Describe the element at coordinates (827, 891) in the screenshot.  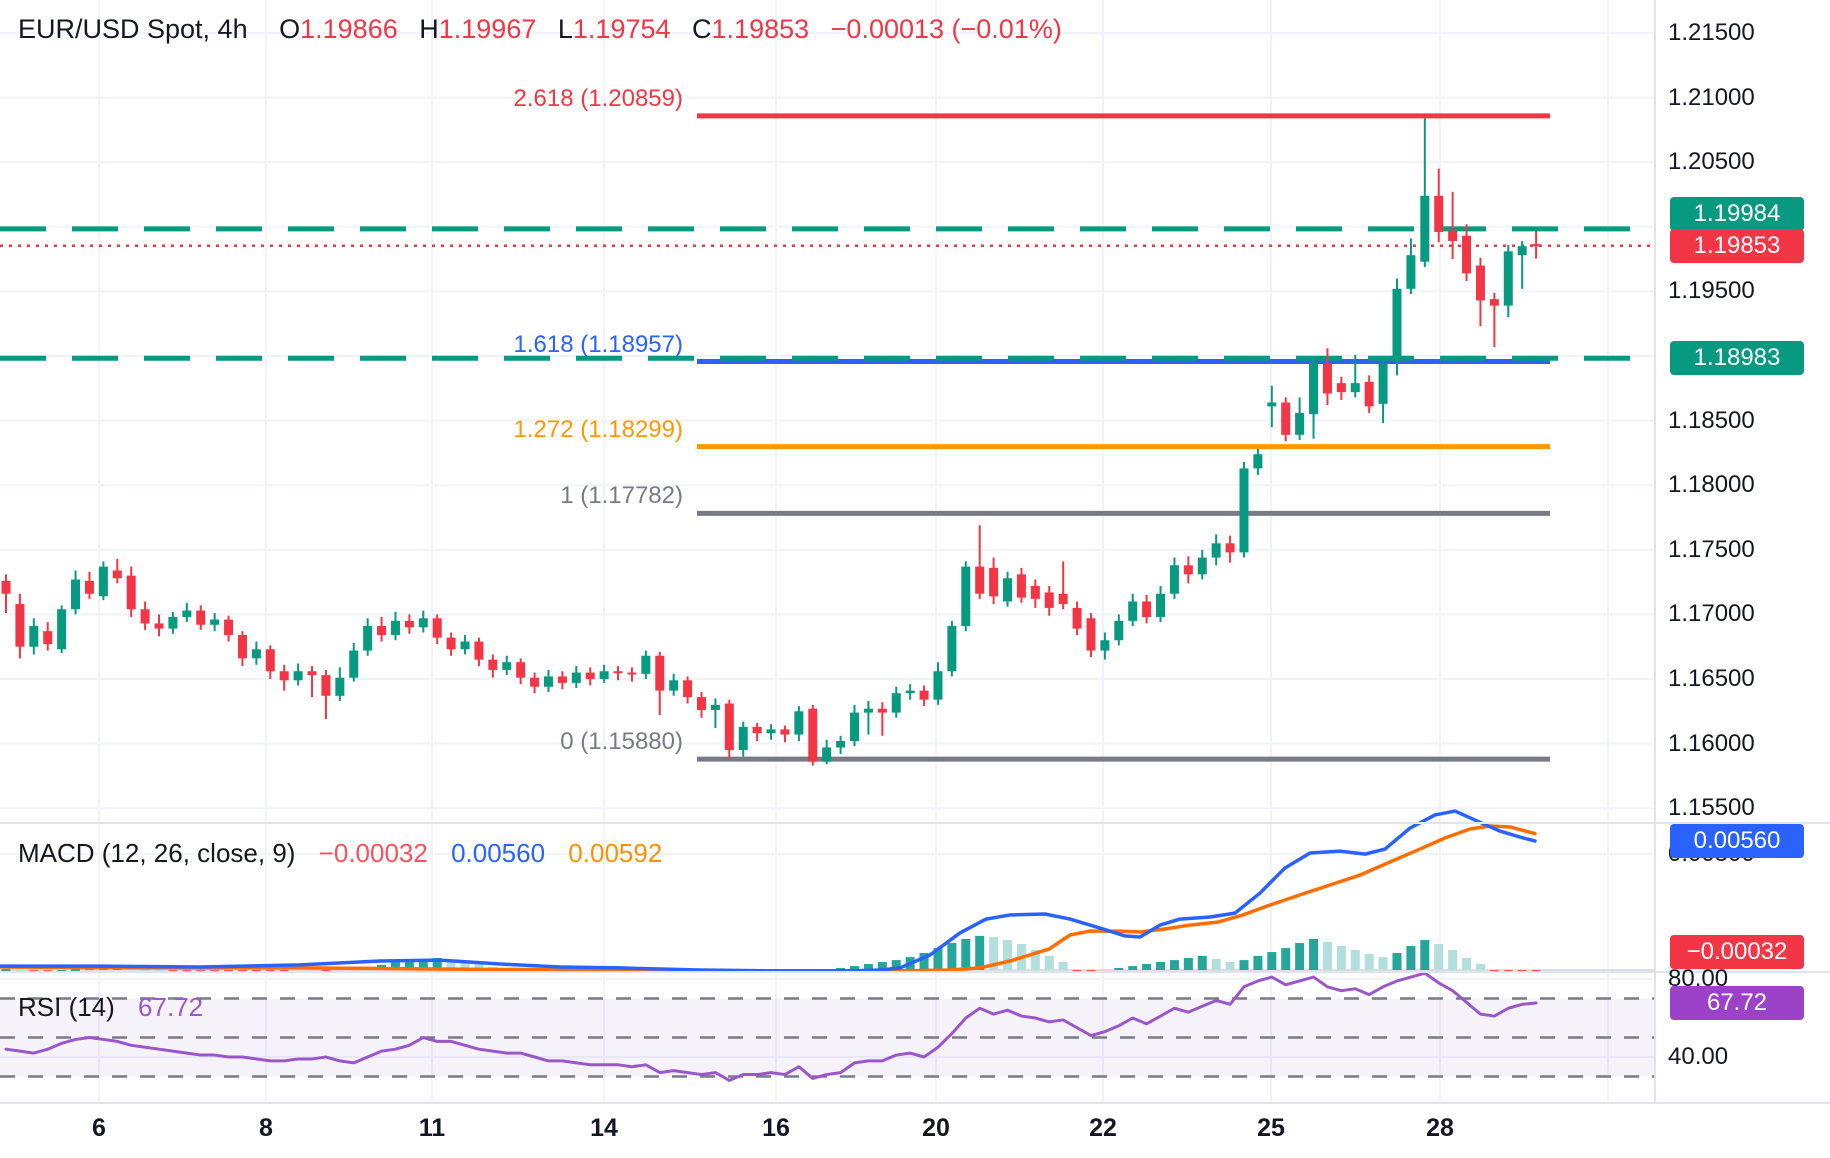
I see `macd-pane` at that location.